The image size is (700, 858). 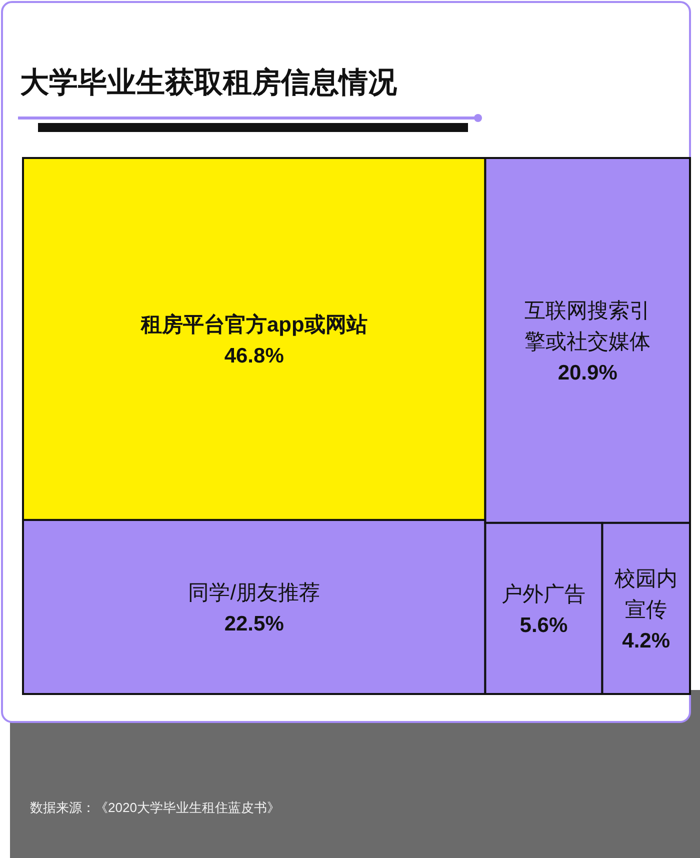 What do you see at coordinates (646, 640) in the screenshot?
I see `data-label: 4.2%` at bounding box center [646, 640].